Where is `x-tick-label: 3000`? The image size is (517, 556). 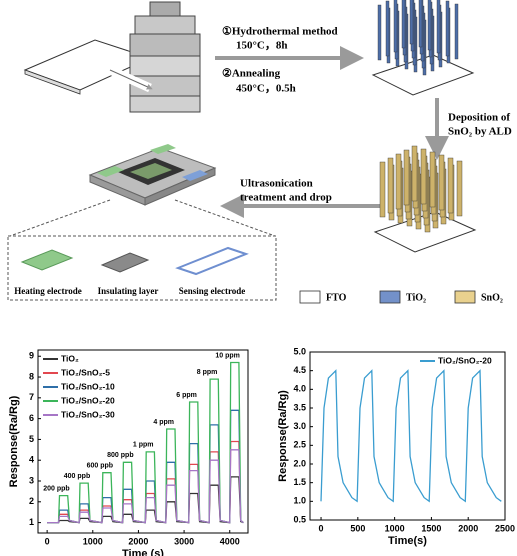 x-tick-label: 3000 is located at coordinates (184, 541).